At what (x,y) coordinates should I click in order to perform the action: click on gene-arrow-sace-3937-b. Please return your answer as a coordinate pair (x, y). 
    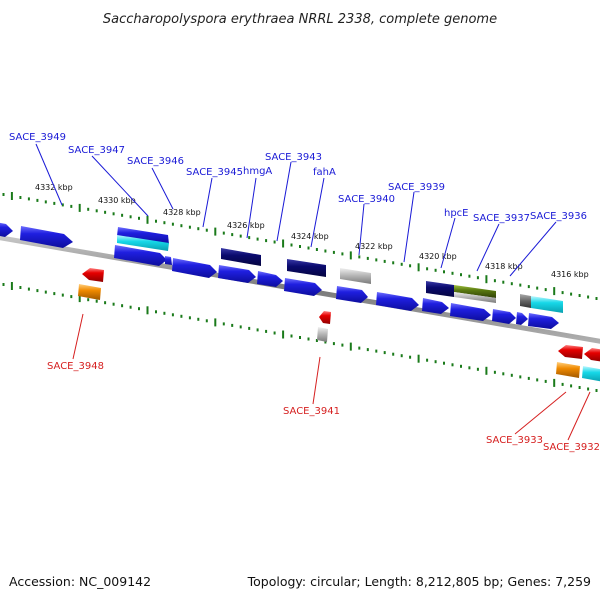
    Looking at the image, I should click on (475, 297).